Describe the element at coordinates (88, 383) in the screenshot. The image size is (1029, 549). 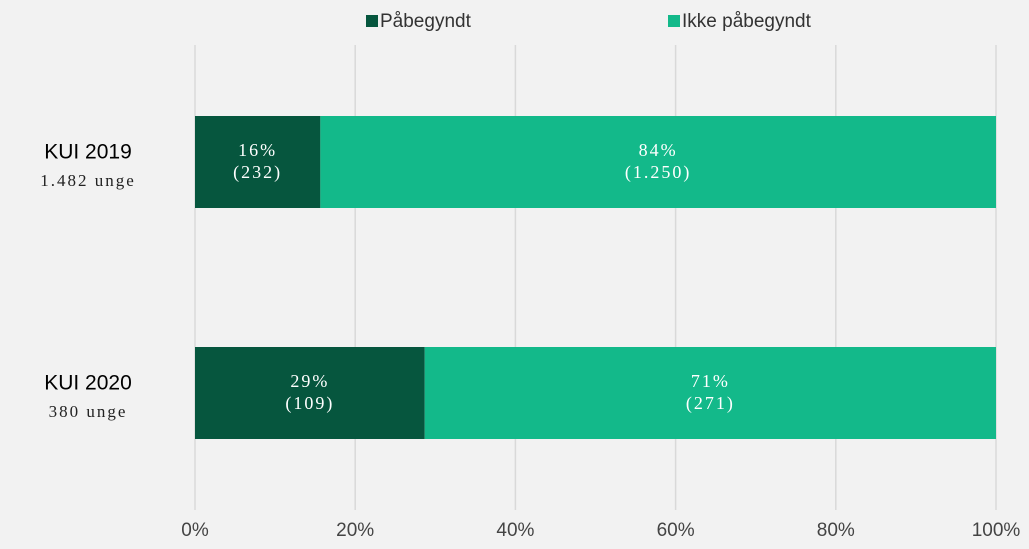
I see `category-label: KUI 2020` at that location.